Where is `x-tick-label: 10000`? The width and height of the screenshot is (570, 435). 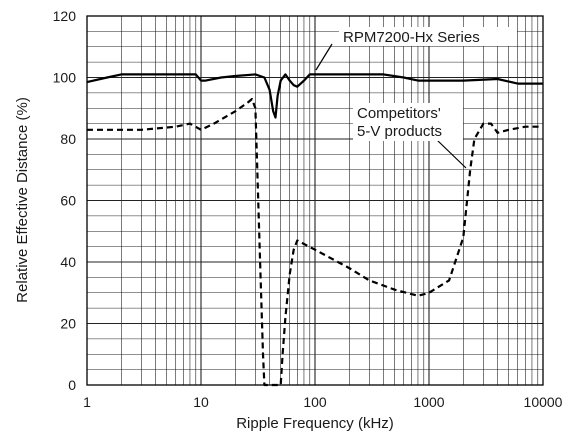 x-tick-label: 10000 is located at coordinates (543, 402).